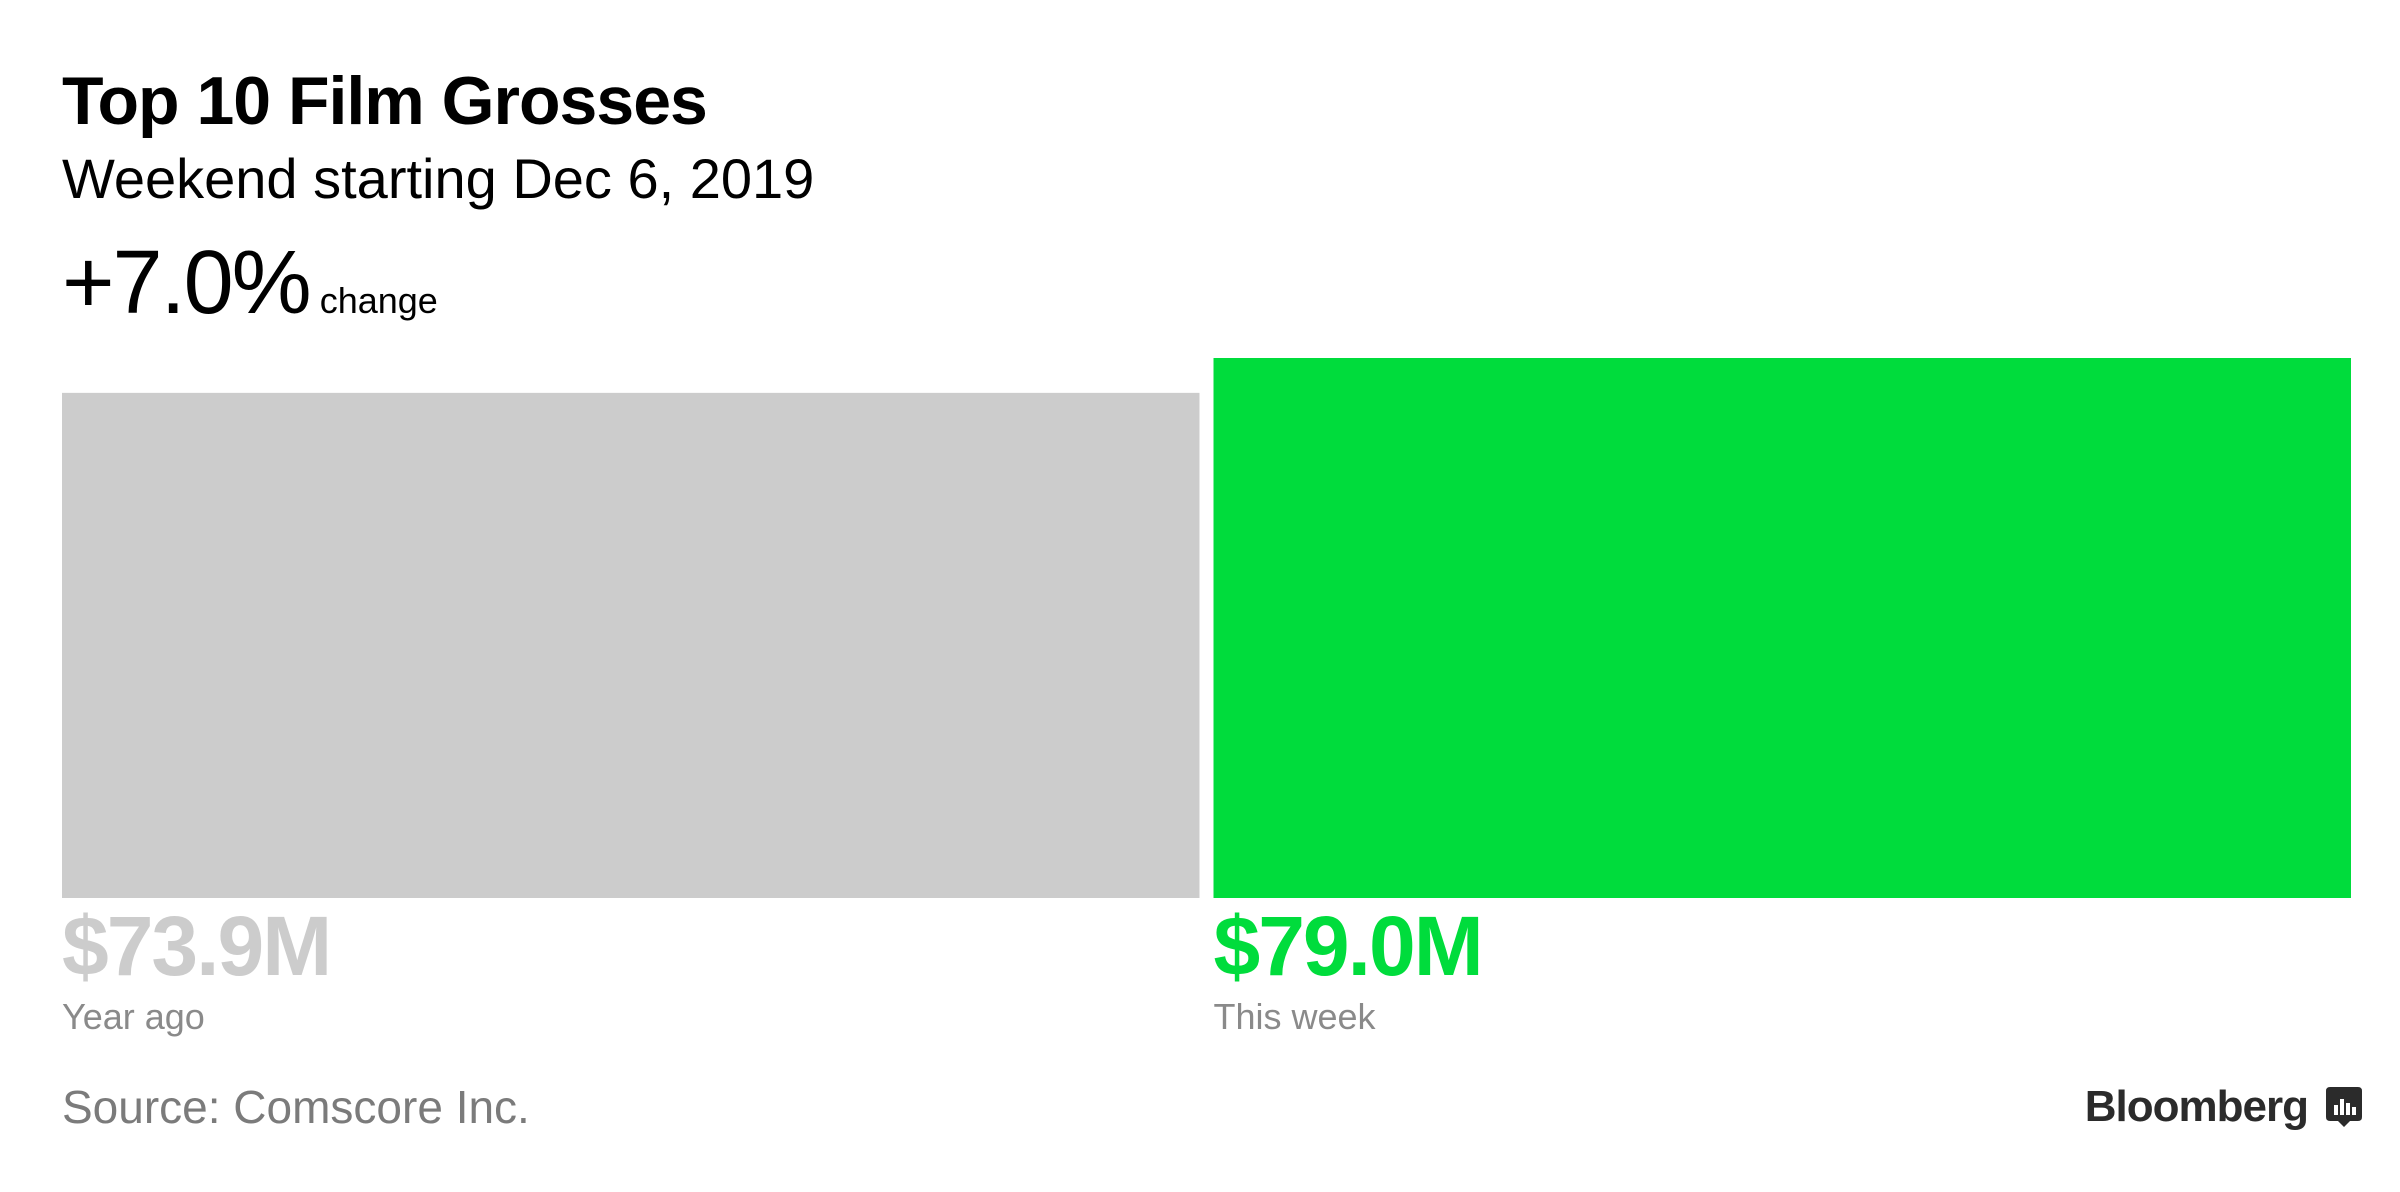  What do you see at coordinates (1294, 1016) in the screenshot?
I see `bar-category-label: This week` at bounding box center [1294, 1016].